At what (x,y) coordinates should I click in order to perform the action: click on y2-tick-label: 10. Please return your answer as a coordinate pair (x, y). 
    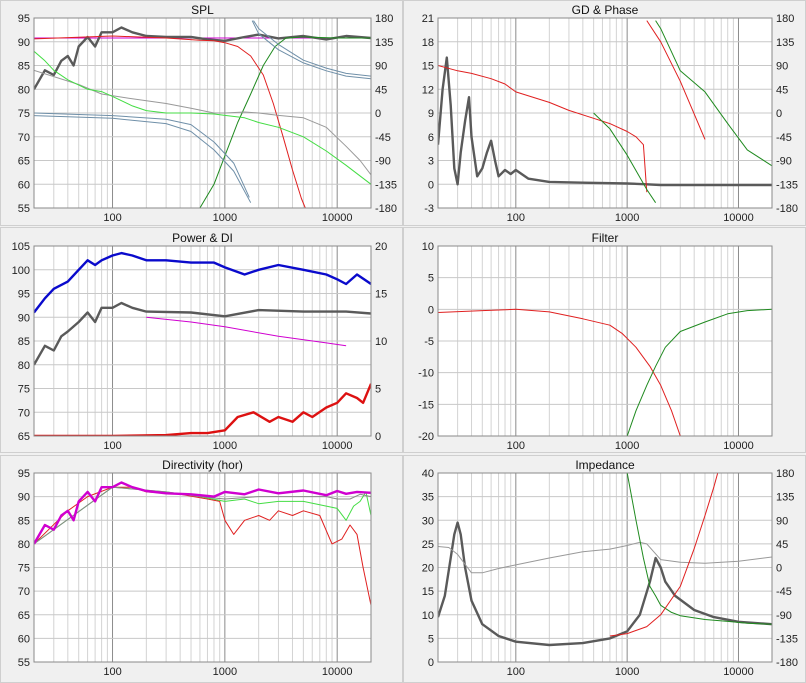
    Looking at the image, I should click on (381, 342).